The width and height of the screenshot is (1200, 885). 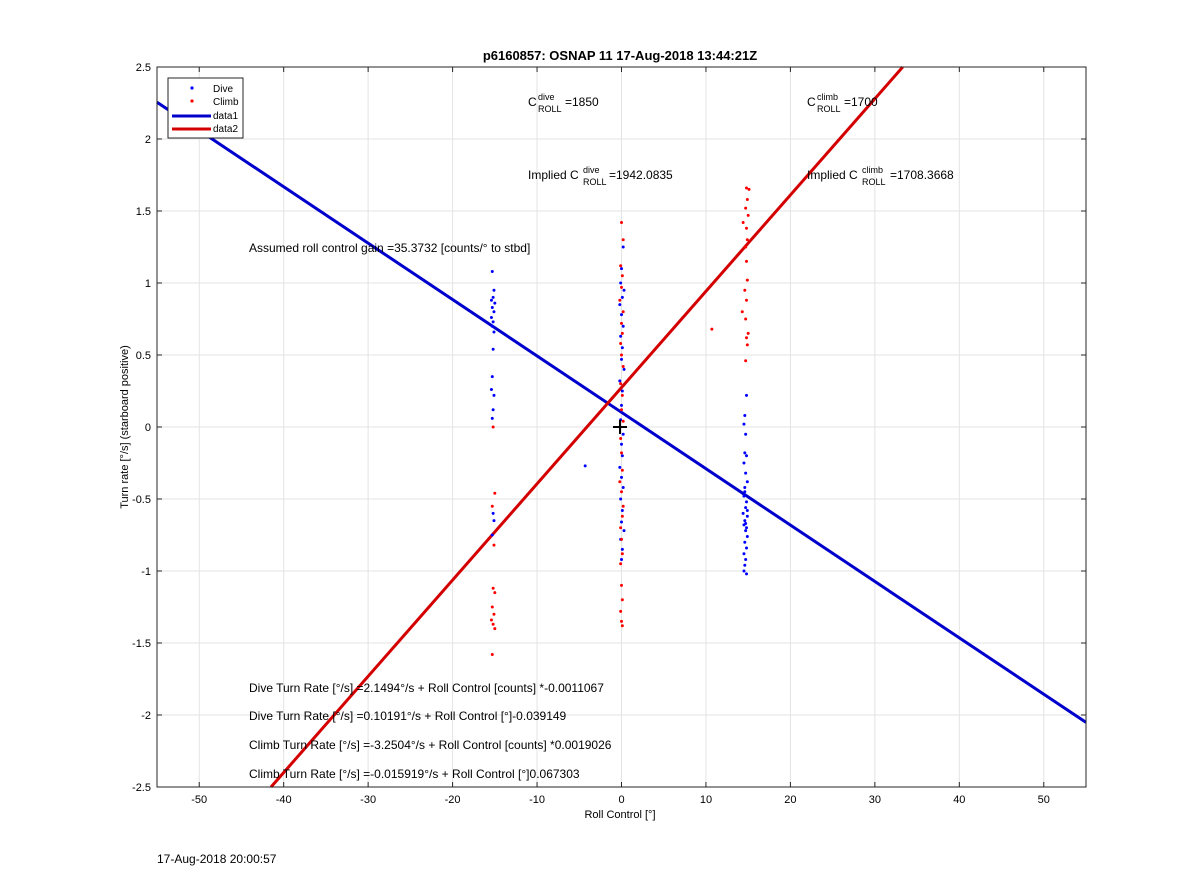 What do you see at coordinates (553, 175) in the screenshot?
I see `svg-text: Implied C` at bounding box center [553, 175].